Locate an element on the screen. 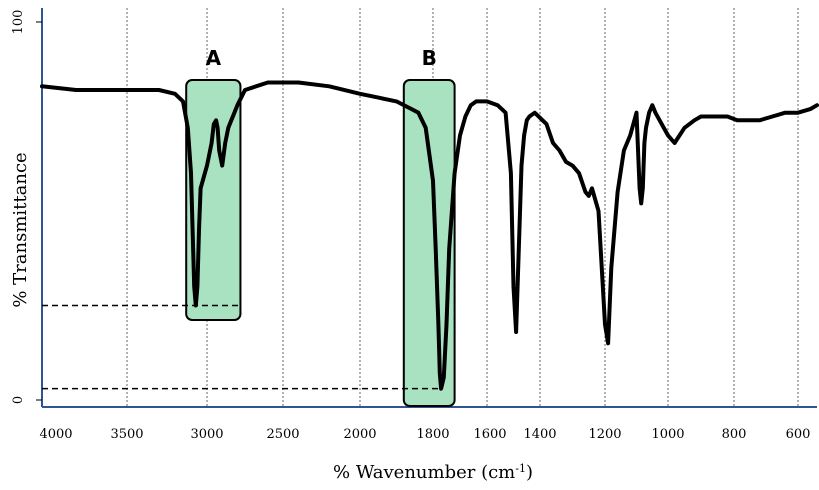 Image resolution: width=819 pixels, height=490 pixels. x-tick-label: 1800 is located at coordinates (432, 434).